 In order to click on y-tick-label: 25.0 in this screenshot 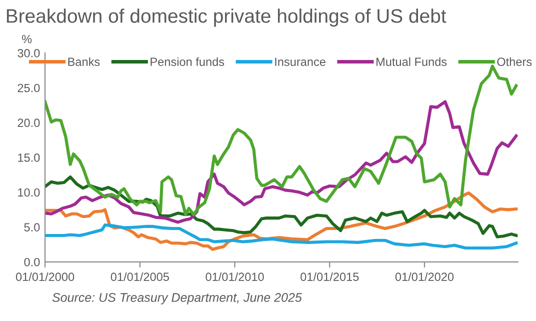, I will do `click(29, 88)`.